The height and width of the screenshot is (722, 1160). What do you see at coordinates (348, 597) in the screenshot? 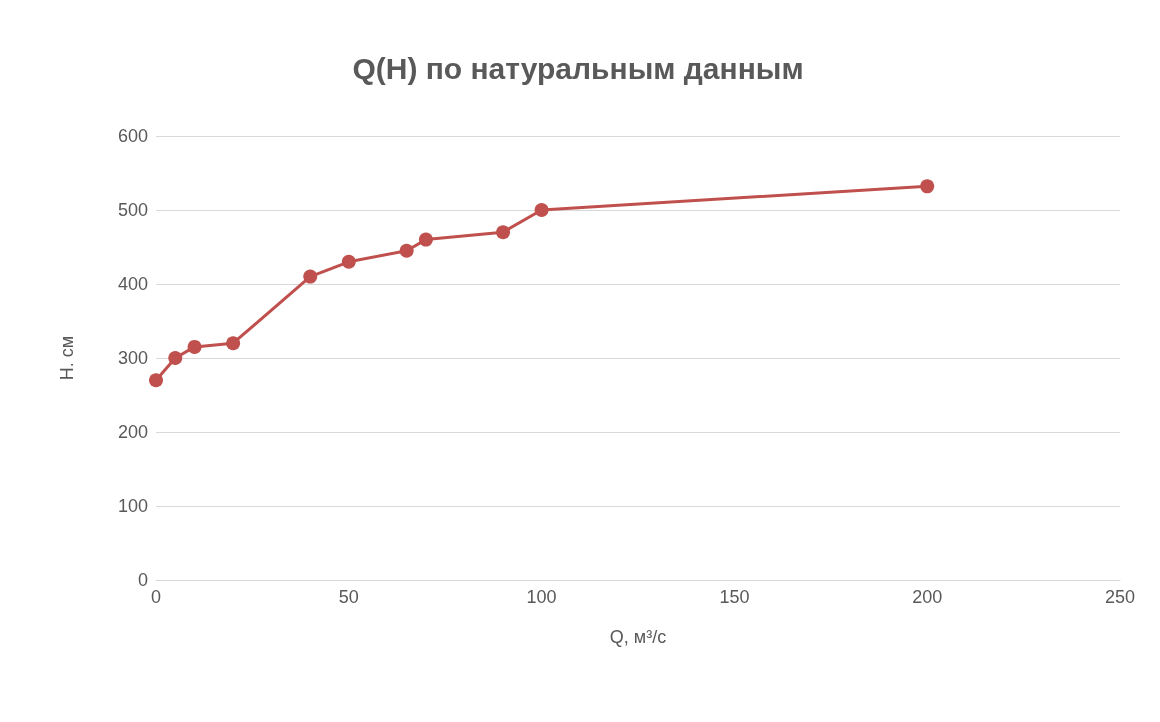
I see `x-tick-label: 50` at bounding box center [348, 597].